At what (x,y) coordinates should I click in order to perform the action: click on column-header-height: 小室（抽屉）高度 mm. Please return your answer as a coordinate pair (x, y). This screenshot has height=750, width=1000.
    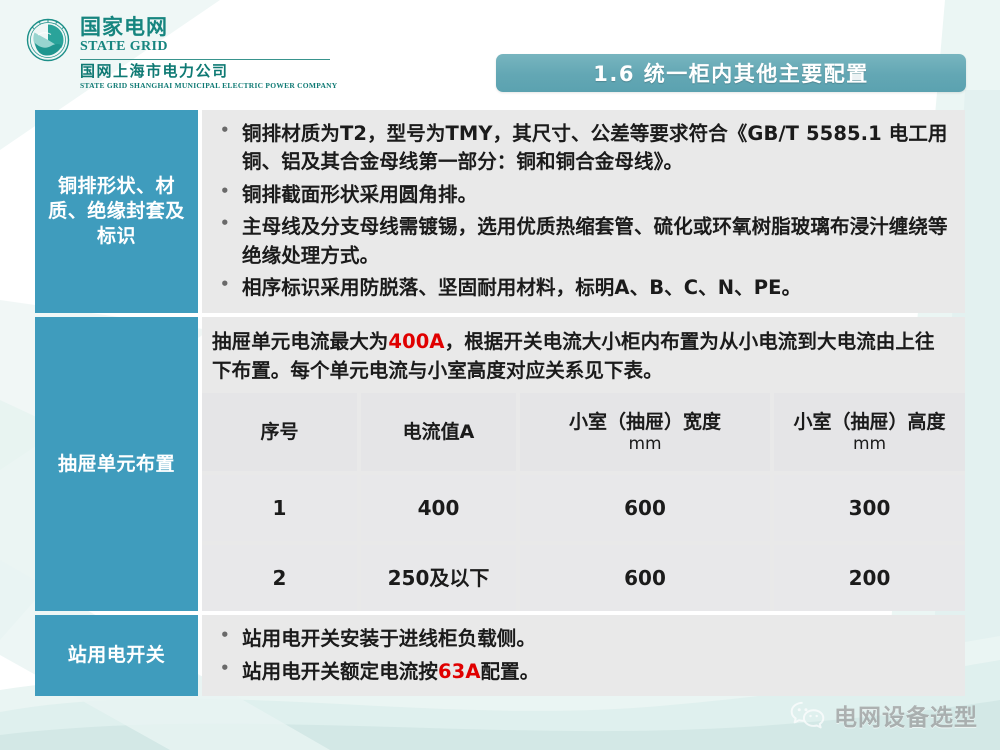
    Looking at the image, I should click on (869, 432).